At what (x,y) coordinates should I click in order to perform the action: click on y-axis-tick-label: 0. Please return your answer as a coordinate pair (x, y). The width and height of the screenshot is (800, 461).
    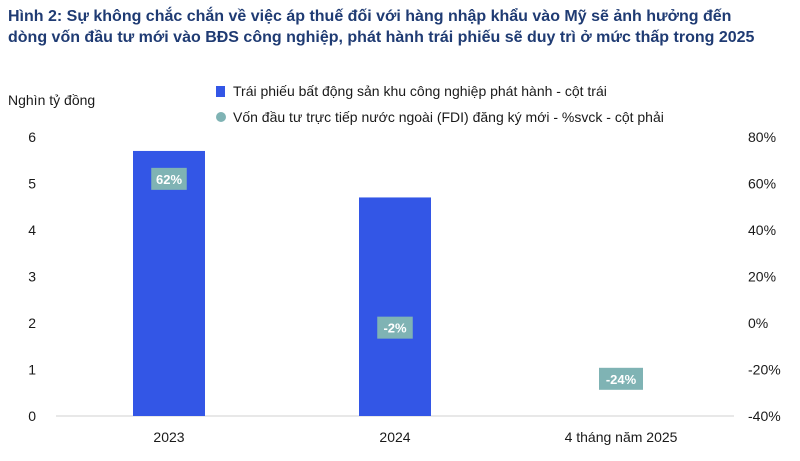
    Looking at the image, I should click on (32, 416).